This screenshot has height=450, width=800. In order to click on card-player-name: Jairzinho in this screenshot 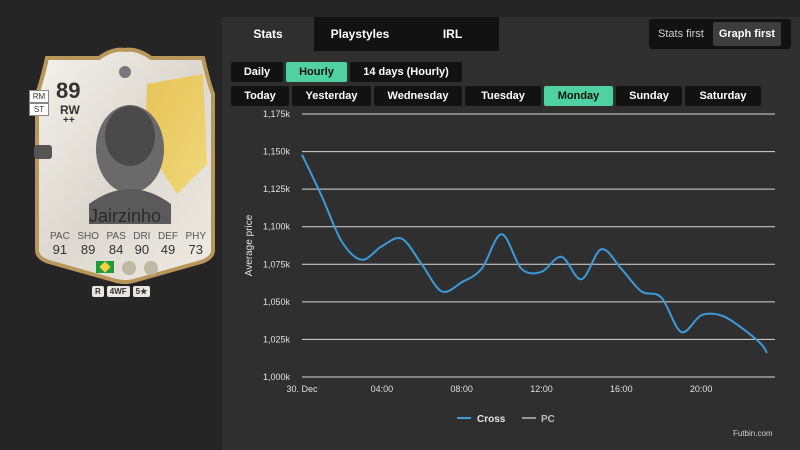, I will do `click(125, 216)`.